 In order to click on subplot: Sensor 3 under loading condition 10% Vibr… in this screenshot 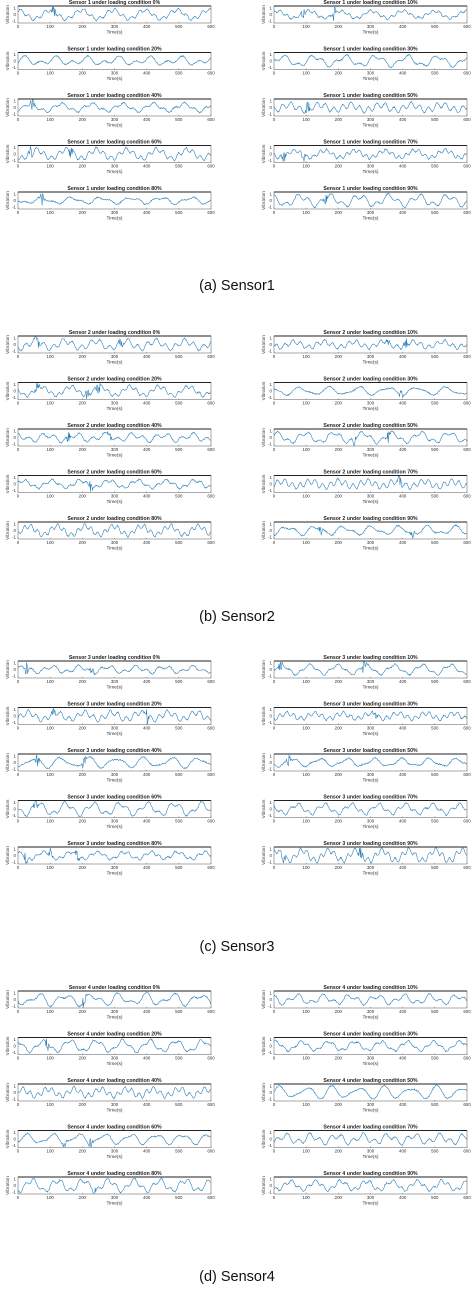, I will do `click(366, 673)`.